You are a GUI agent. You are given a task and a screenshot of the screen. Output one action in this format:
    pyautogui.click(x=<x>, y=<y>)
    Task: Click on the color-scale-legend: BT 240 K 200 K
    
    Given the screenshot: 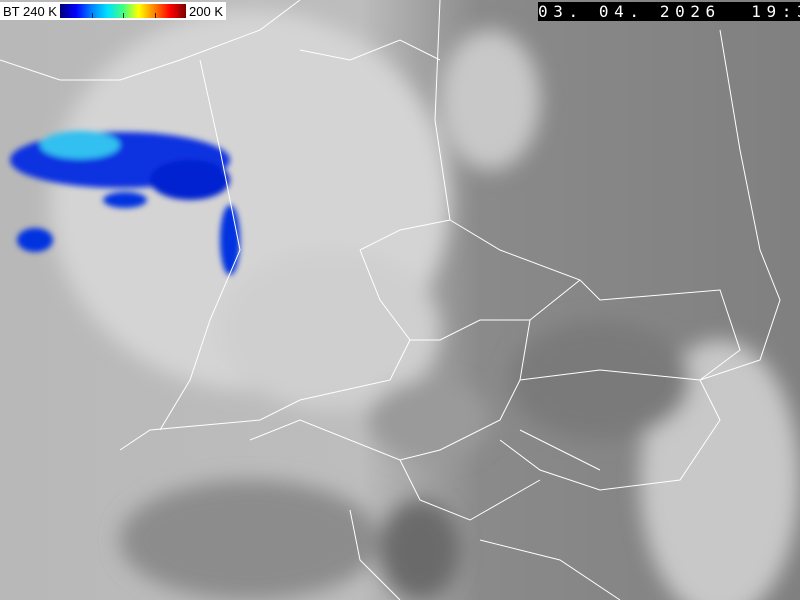 What is the action you would take?
    pyautogui.click(x=113, y=11)
    